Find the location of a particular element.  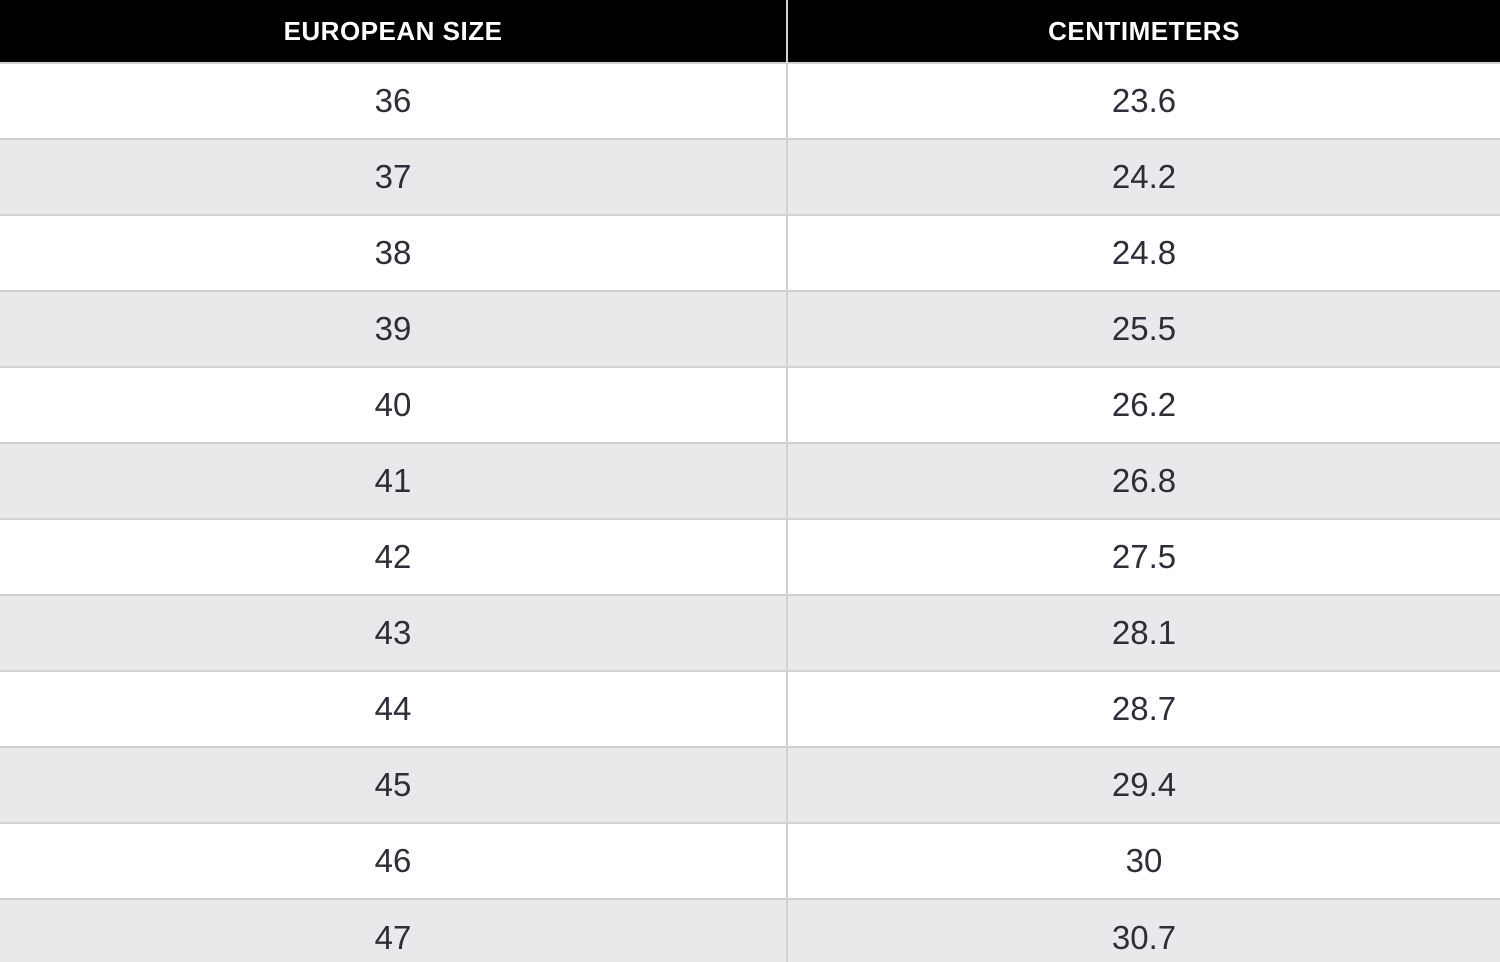

eu-size-cell: 47 is located at coordinates (394, 930).